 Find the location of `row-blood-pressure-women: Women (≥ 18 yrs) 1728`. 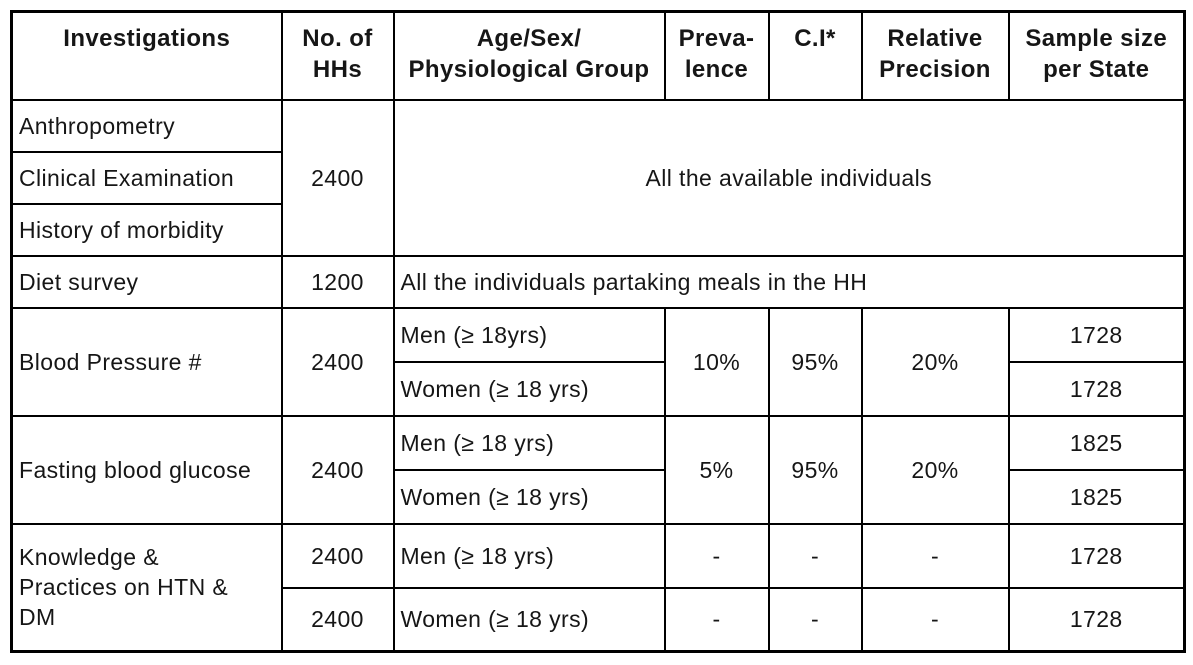

row-blood-pressure-women: Women (≥ 18 yrs) 1728 is located at coordinates (599, 388).